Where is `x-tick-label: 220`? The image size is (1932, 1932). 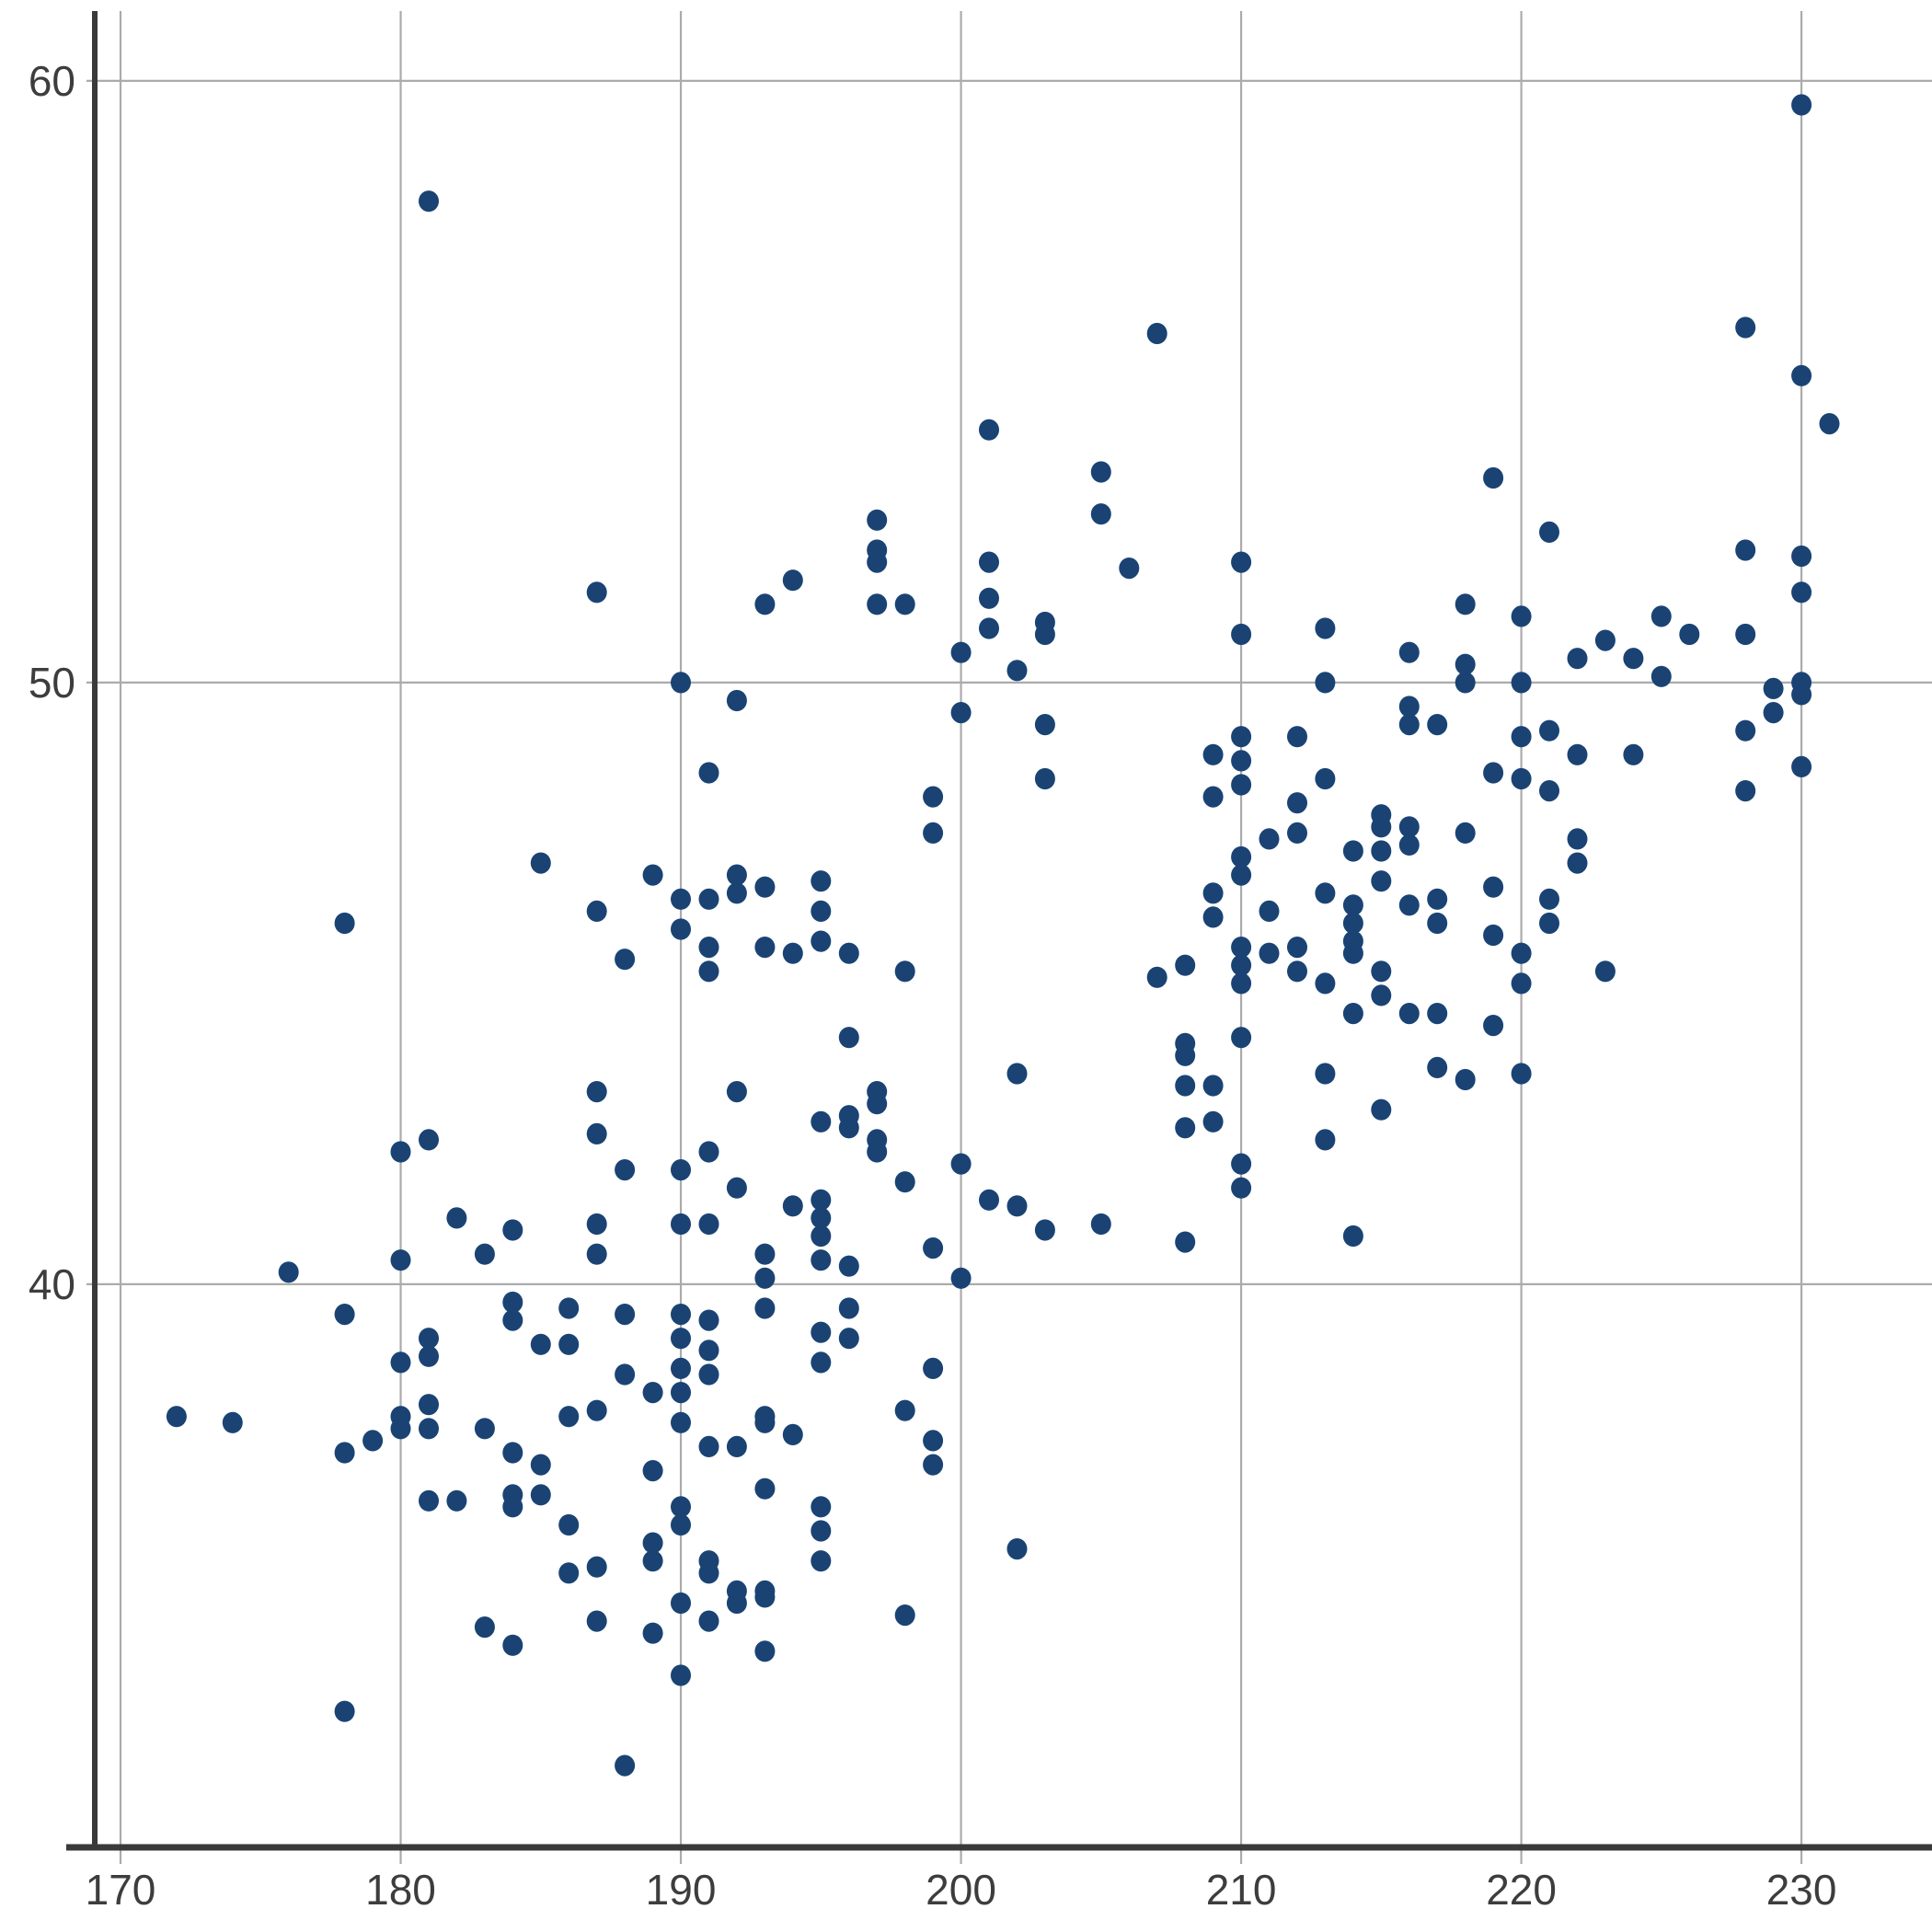 x-tick-label: 220 is located at coordinates (1521, 1890).